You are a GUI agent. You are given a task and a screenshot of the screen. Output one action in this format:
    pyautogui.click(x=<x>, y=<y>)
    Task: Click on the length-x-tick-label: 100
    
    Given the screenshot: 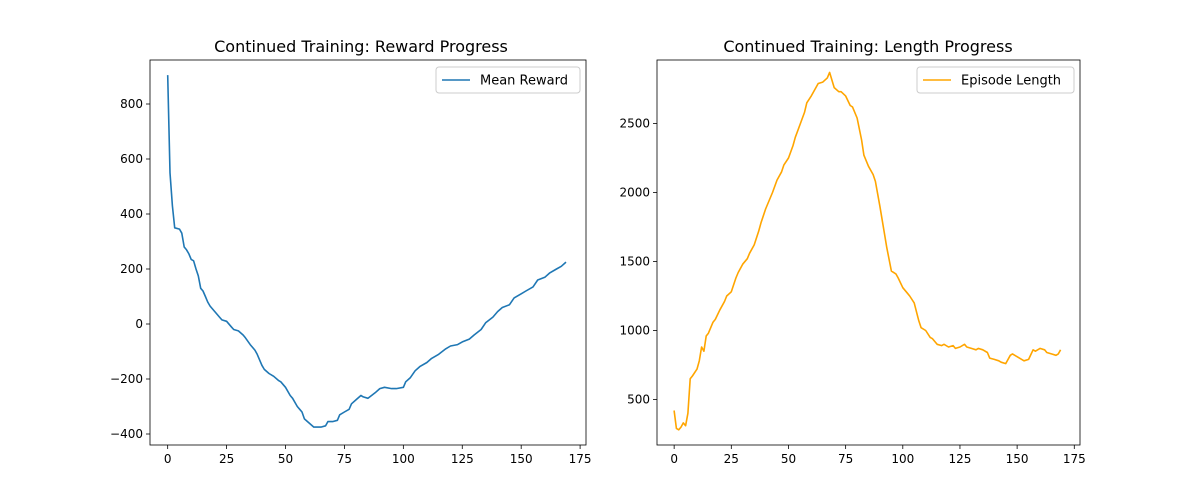 What is the action you would take?
    pyautogui.click(x=902, y=459)
    